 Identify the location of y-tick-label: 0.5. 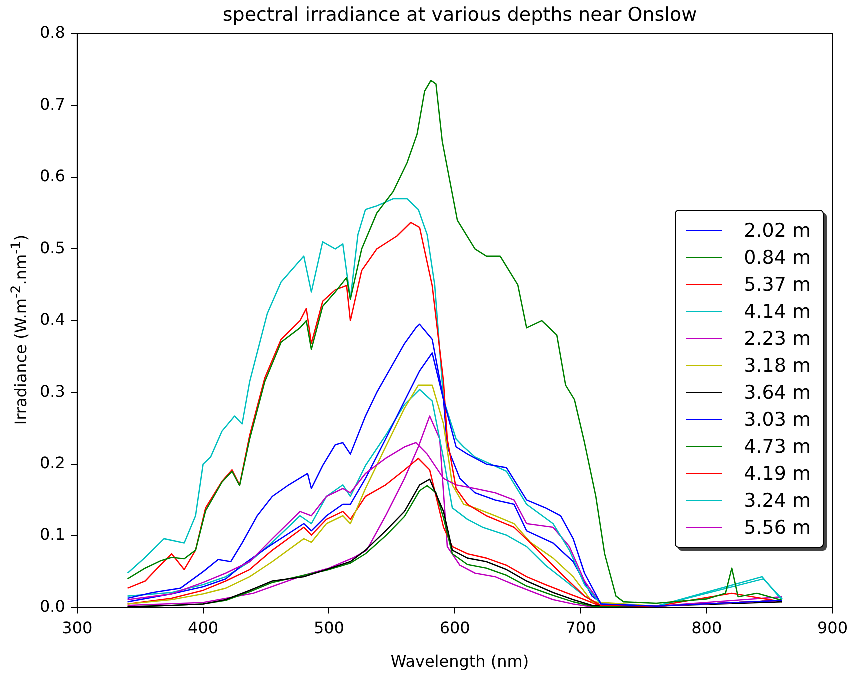
(53, 248).